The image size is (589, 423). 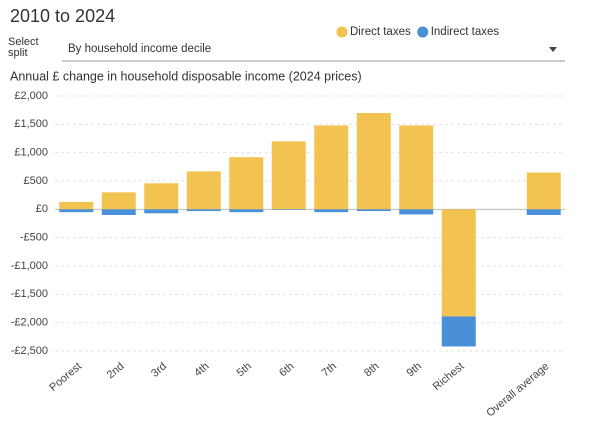 What do you see at coordinates (29, 266) in the screenshot?
I see `y-tick-label: -£1,000` at bounding box center [29, 266].